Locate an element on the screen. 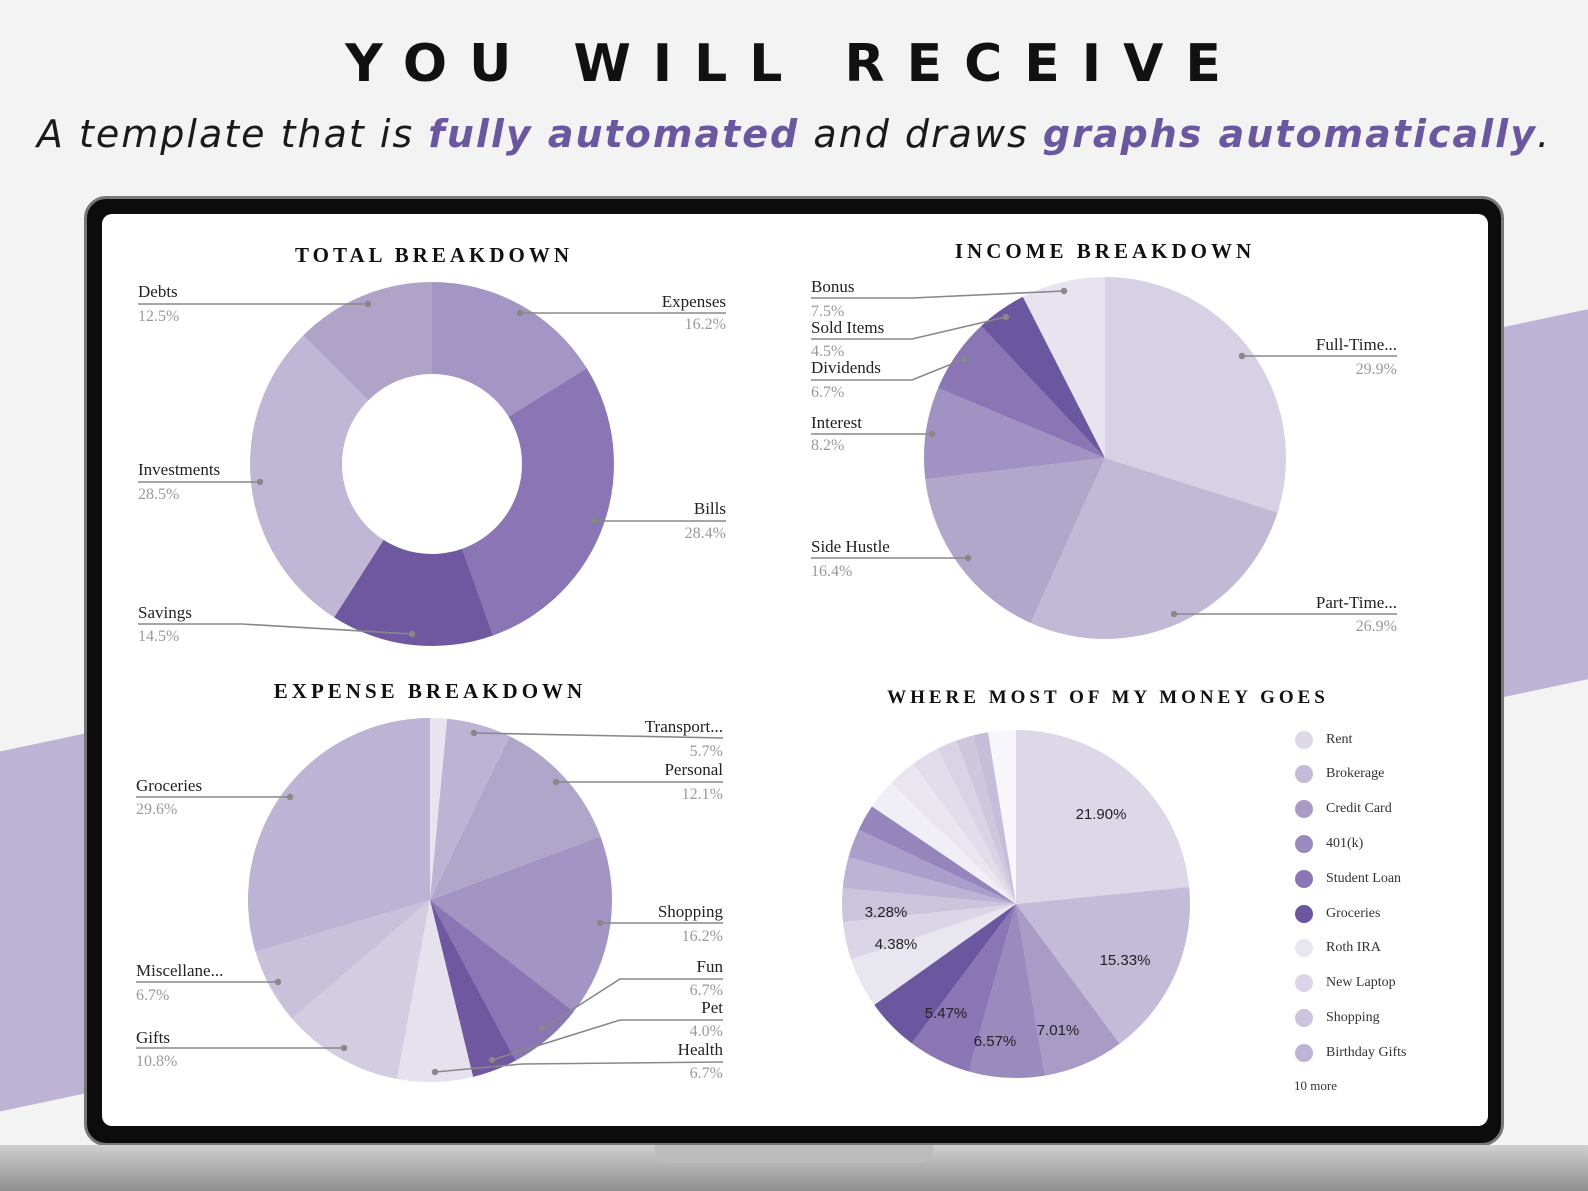  pct-fun: 6.7% is located at coordinates (706, 990).